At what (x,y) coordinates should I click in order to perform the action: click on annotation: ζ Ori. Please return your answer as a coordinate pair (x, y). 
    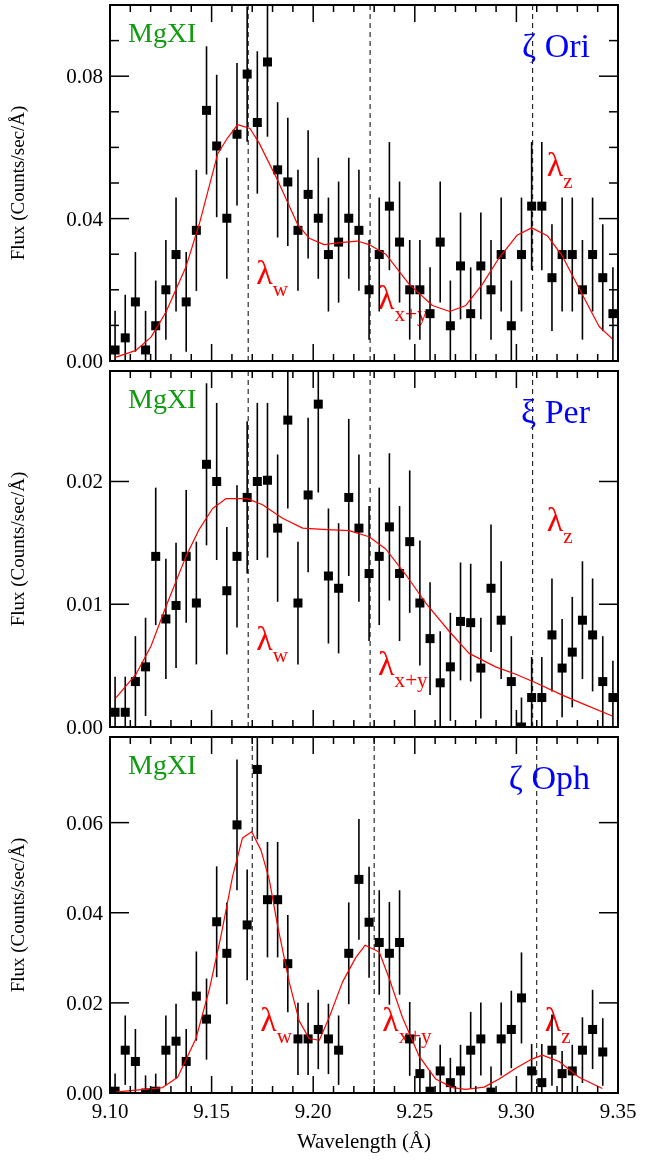
    Looking at the image, I should click on (556, 45).